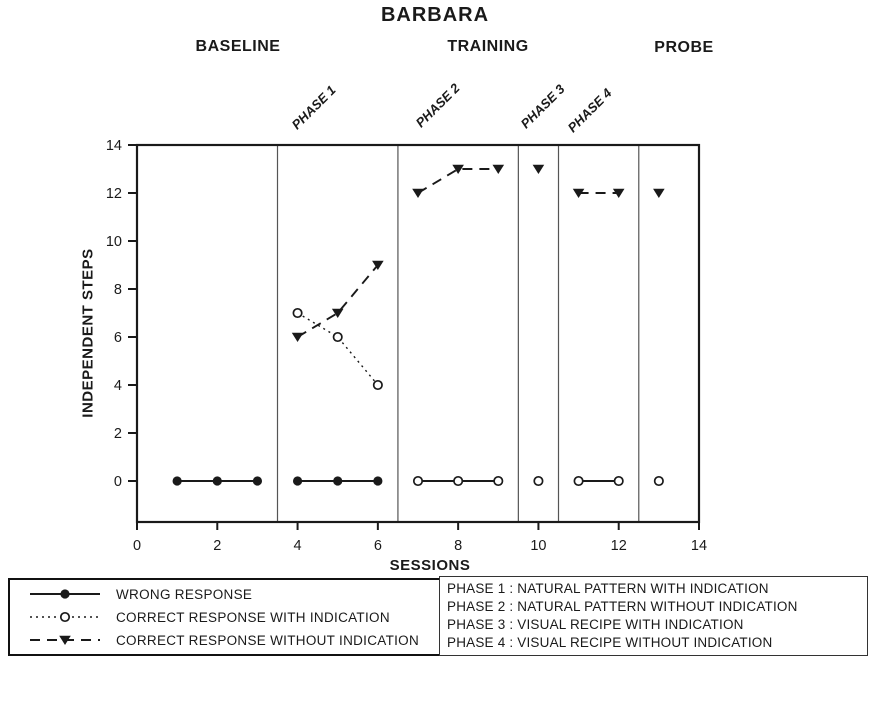 The width and height of the screenshot is (869, 723). I want to click on series-correct-response-with-indication, so click(478, 397).